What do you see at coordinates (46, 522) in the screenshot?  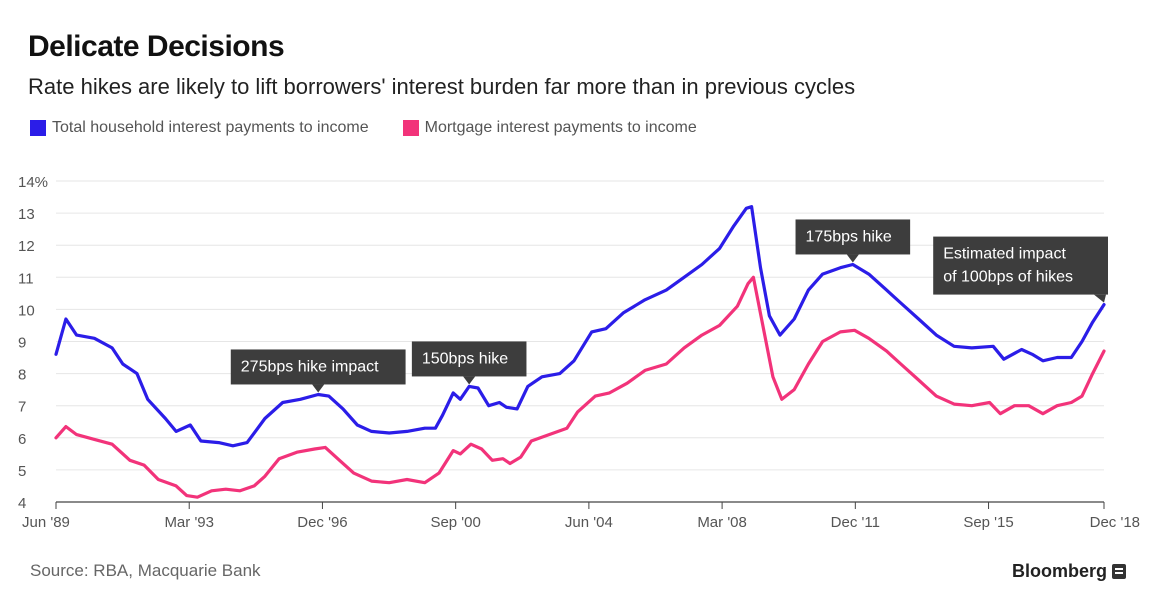 I see `x-tick-label: Jun '89` at bounding box center [46, 522].